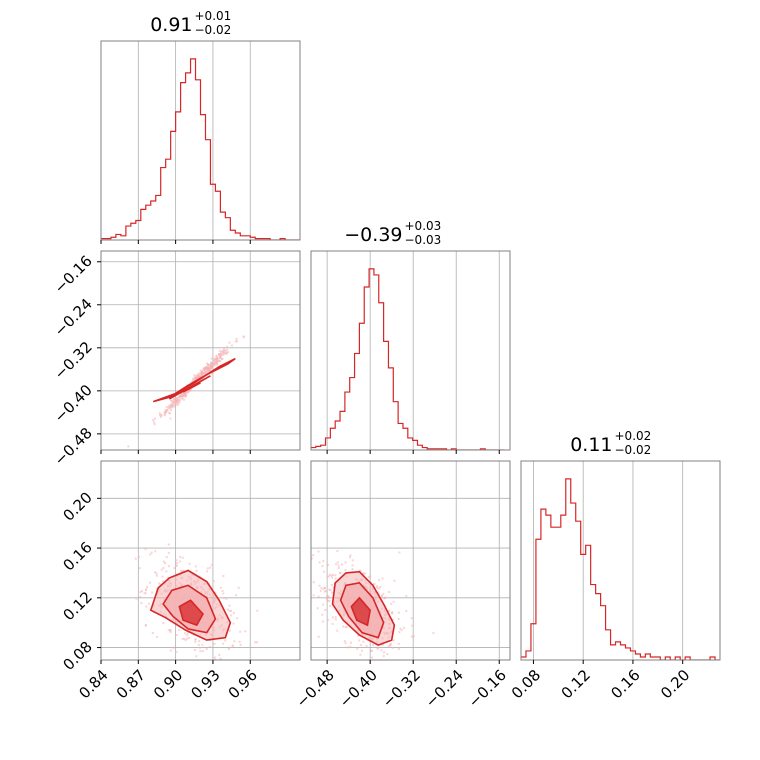  I want to click on x-tick-label: −0.48, so click(315, 688).